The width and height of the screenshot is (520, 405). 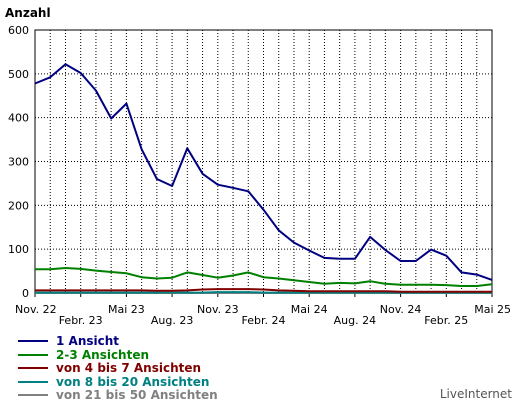 I want to click on x-tick-label: Febr. 23, so click(x=81, y=320).